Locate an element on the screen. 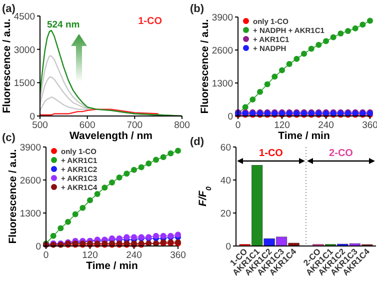  y-tick-label: 20 is located at coordinates (225, 214).